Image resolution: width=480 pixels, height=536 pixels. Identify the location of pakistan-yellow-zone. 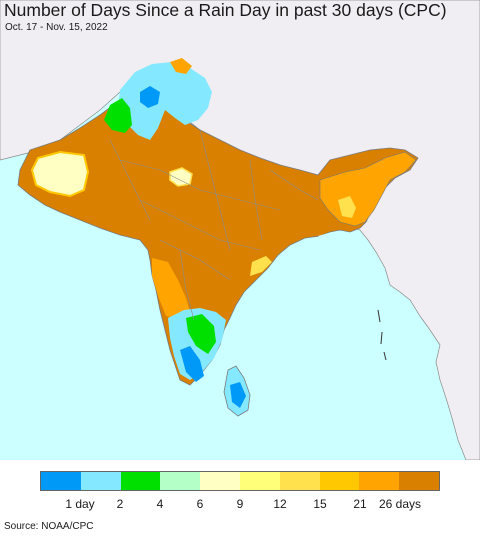
(60, 174).